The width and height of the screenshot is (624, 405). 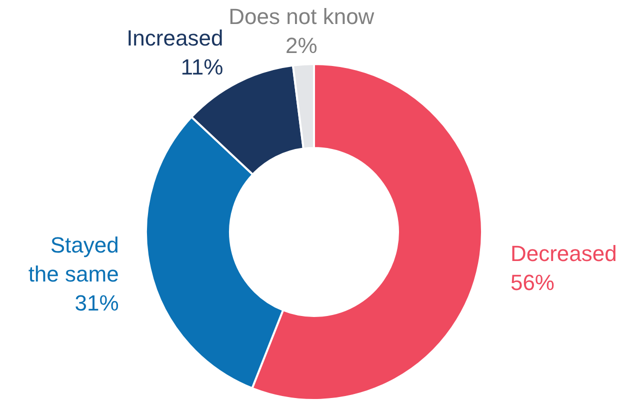 I want to click on slice-label: Does not know, so click(x=301, y=16).